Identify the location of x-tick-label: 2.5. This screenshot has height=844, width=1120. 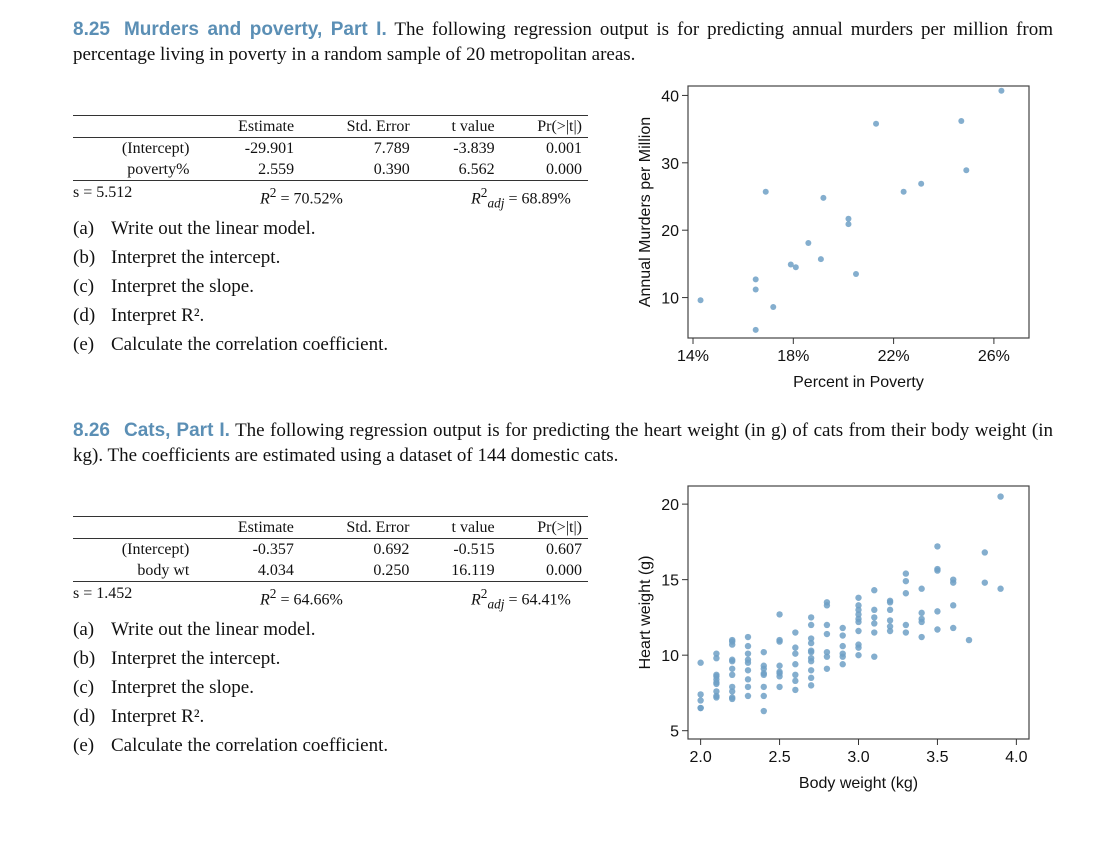
(779, 757).